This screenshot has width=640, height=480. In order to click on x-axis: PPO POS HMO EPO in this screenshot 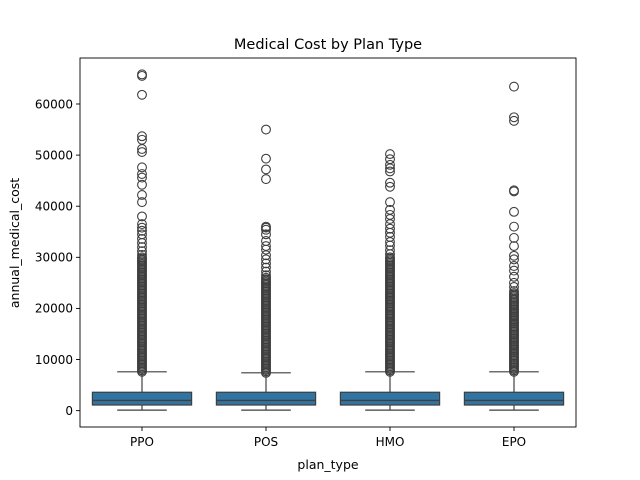, I will do `click(328, 438)`.